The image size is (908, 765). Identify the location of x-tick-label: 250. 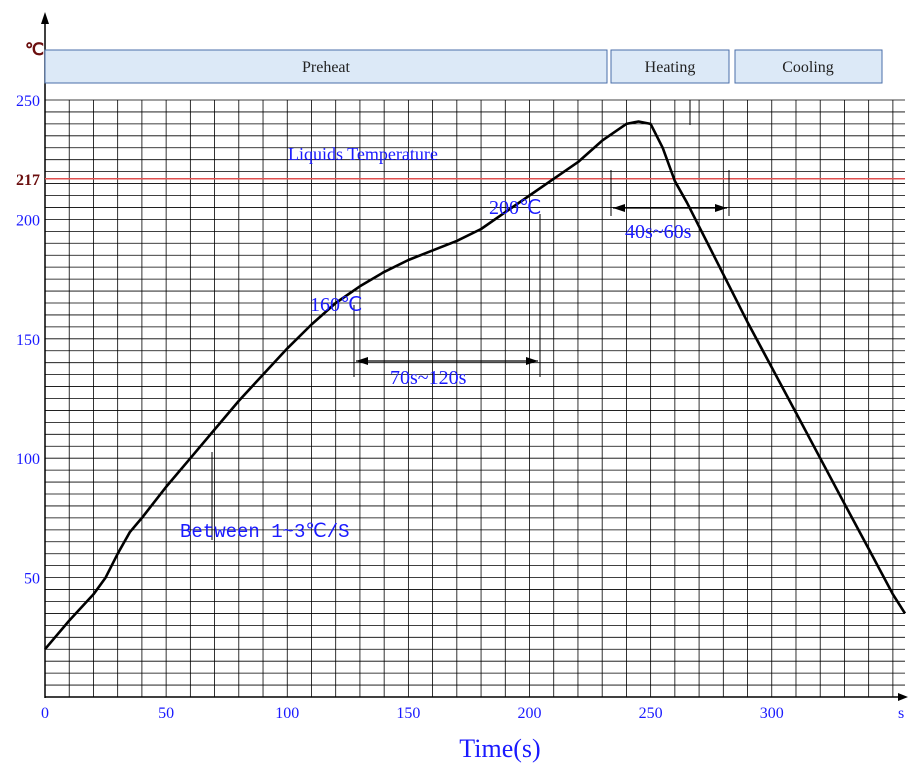
(651, 713).